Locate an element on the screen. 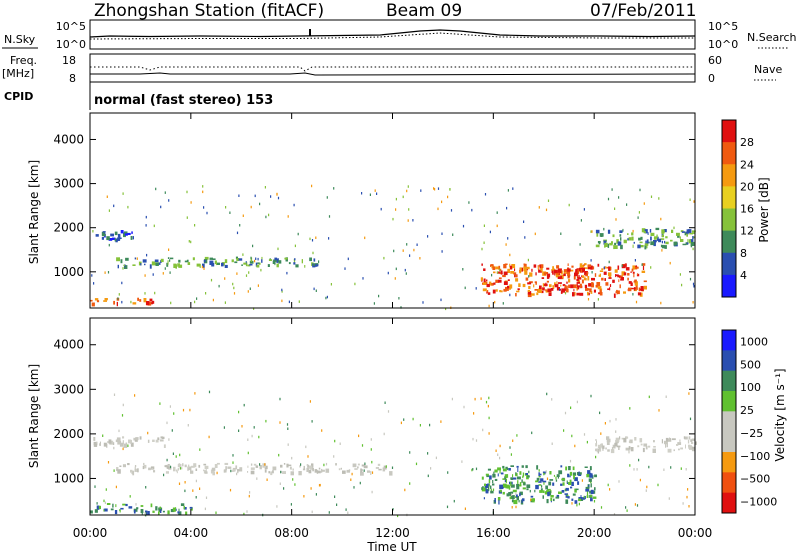 The image size is (800, 554). y-tick-label: 3000 is located at coordinates (68, 184).